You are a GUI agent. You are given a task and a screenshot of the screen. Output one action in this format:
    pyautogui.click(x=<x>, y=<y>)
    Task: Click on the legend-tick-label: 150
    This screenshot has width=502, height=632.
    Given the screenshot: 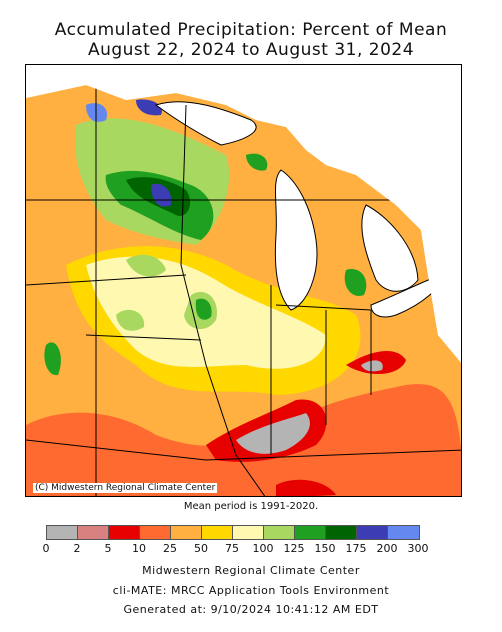 What is the action you would take?
    pyautogui.click(x=325, y=548)
    